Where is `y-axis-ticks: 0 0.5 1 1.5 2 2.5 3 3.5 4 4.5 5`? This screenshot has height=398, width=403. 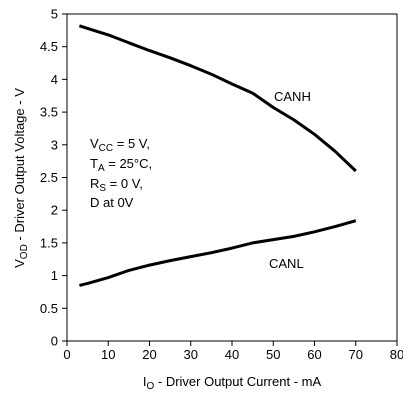 y-axis-ticks: 0 0.5 1 1.5 2 2.5 3 3.5 4 4.5 5 is located at coordinates (53, 178).